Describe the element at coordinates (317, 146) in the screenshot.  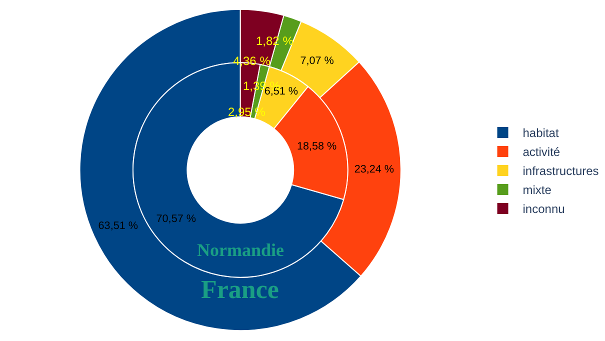
I see `data-label: 18,58 %` at that location.